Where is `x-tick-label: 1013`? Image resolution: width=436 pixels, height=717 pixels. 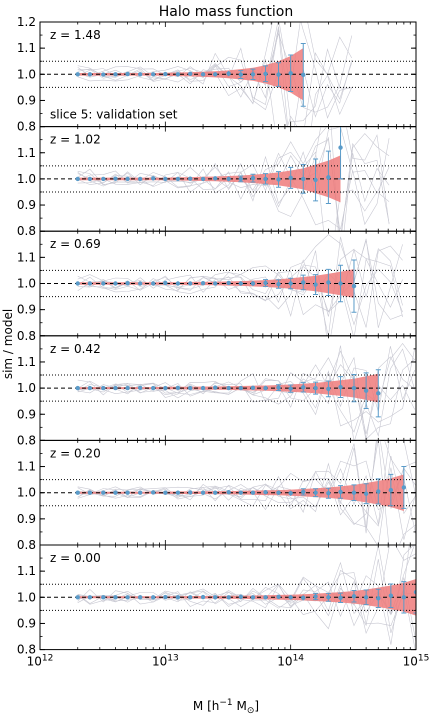 x-tick-label: 1013 is located at coordinates (165, 661).